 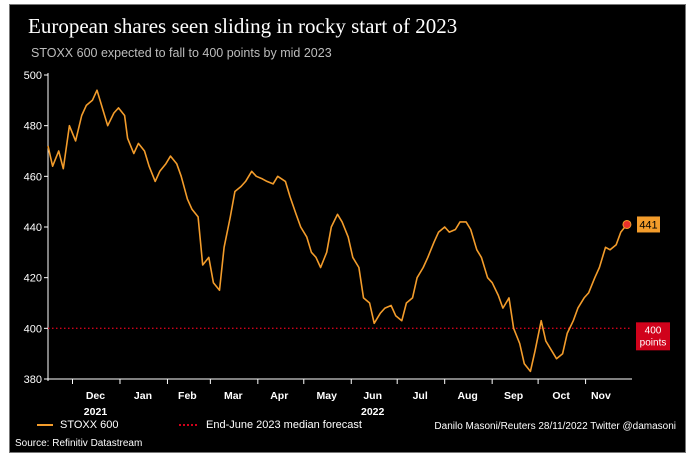 What do you see at coordinates (653, 342) in the screenshot?
I see `badge-400-text-2: points` at bounding box center [653, 342].